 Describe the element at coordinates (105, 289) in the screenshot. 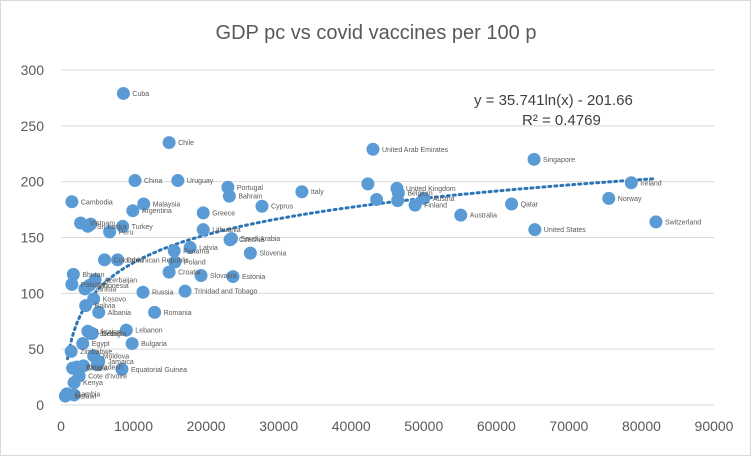

I see `point-label: Tunisia` at that location.